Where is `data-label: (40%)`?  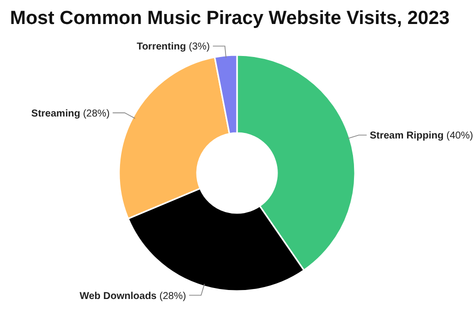 data-label: (40%) is located at coordinates (459, 136).